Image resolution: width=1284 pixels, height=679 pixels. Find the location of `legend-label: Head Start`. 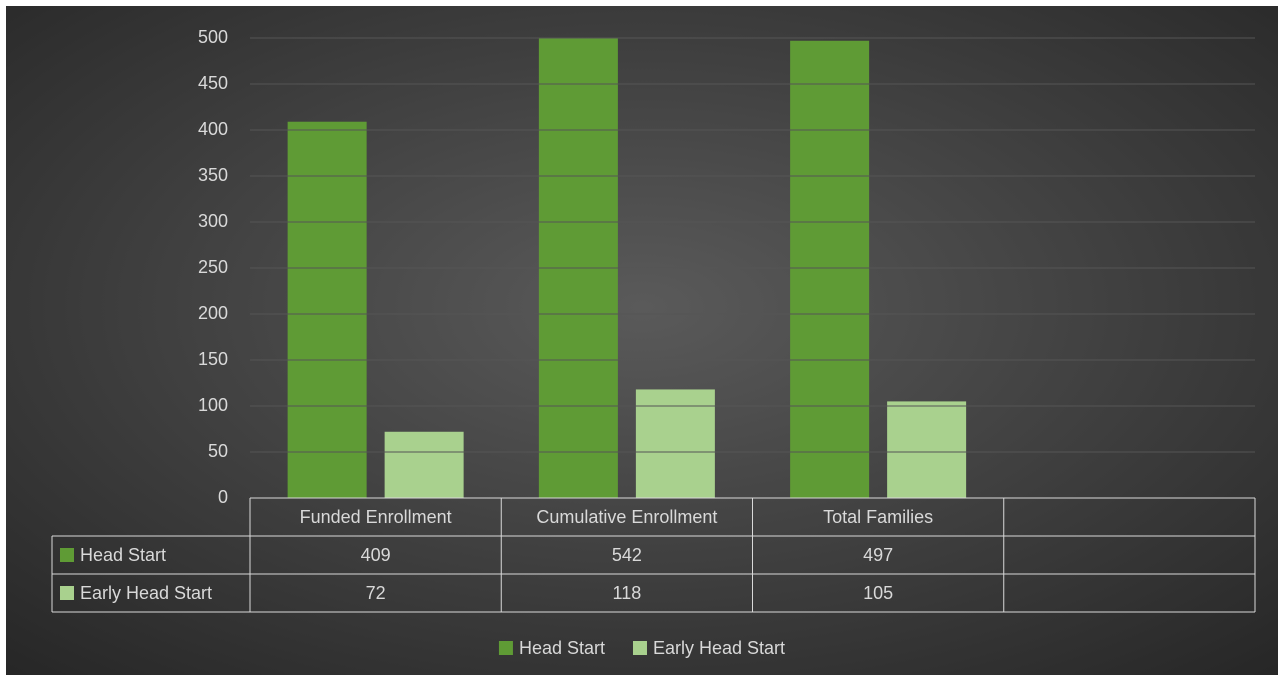

legend-label: Head Start is located at coordinates (562, 648).